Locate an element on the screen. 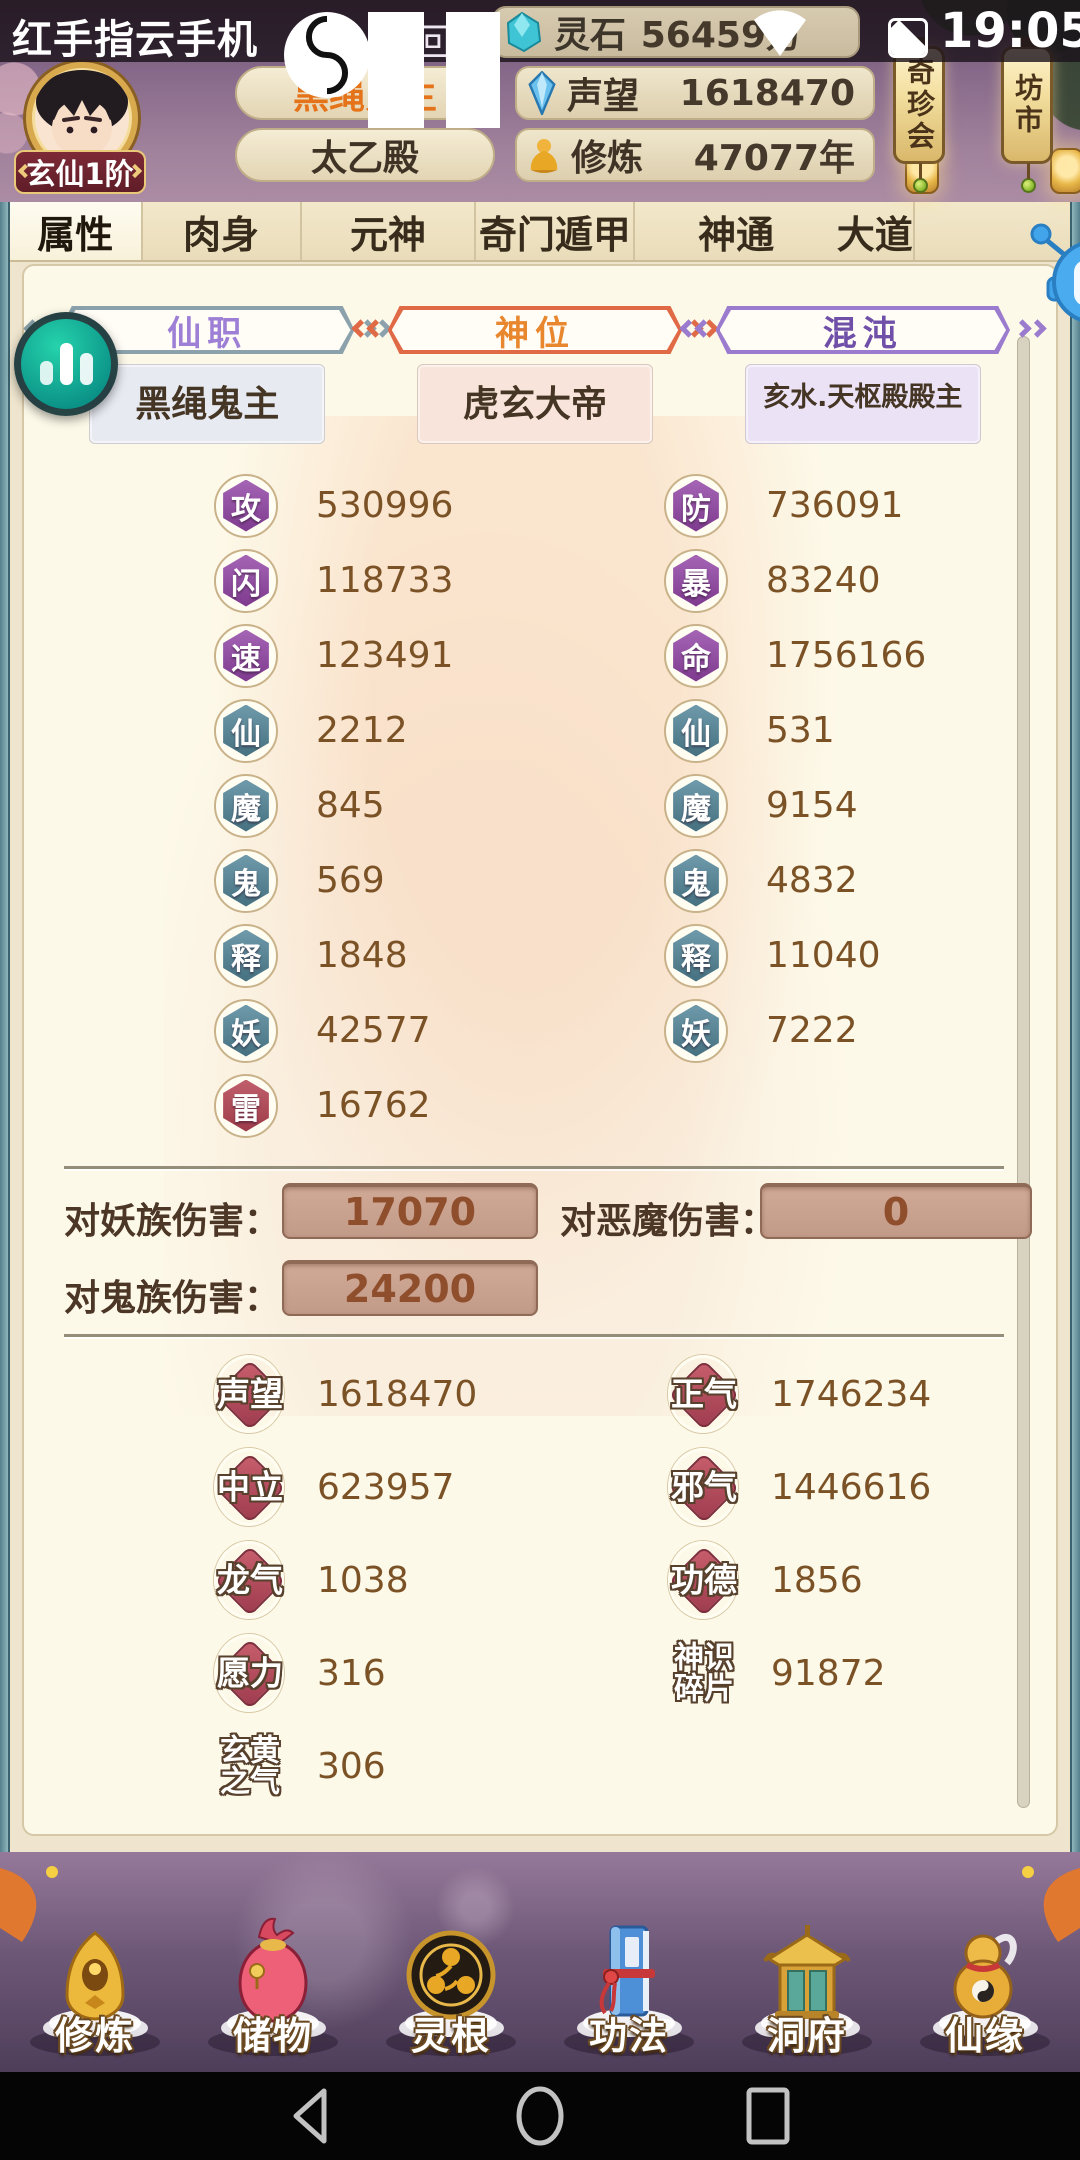 The image size is (1080, 2160). resource-stat-row: 神识碎片 91872 is located at coordinates (797, 1673).